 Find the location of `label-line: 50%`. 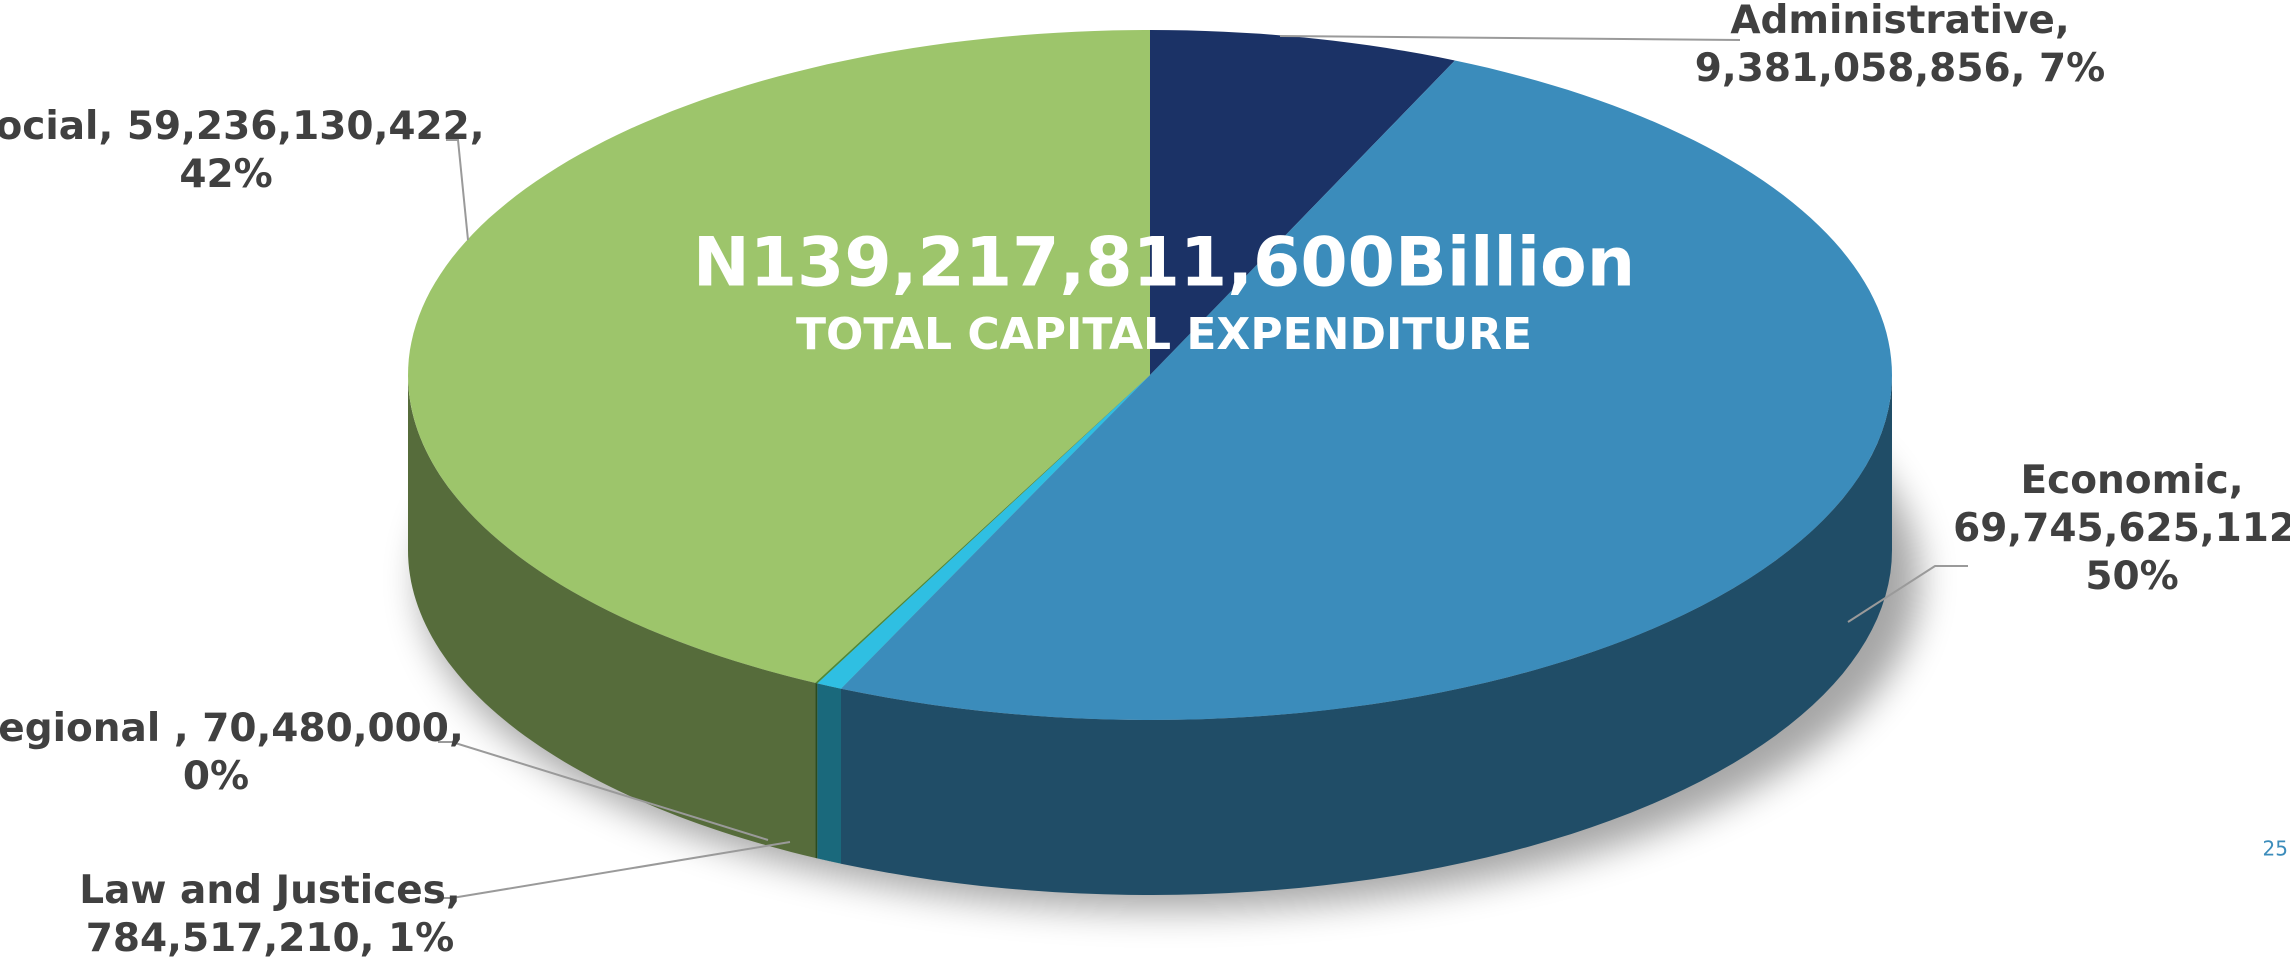

label-line: 50% is located at coordinates (2131, 576).